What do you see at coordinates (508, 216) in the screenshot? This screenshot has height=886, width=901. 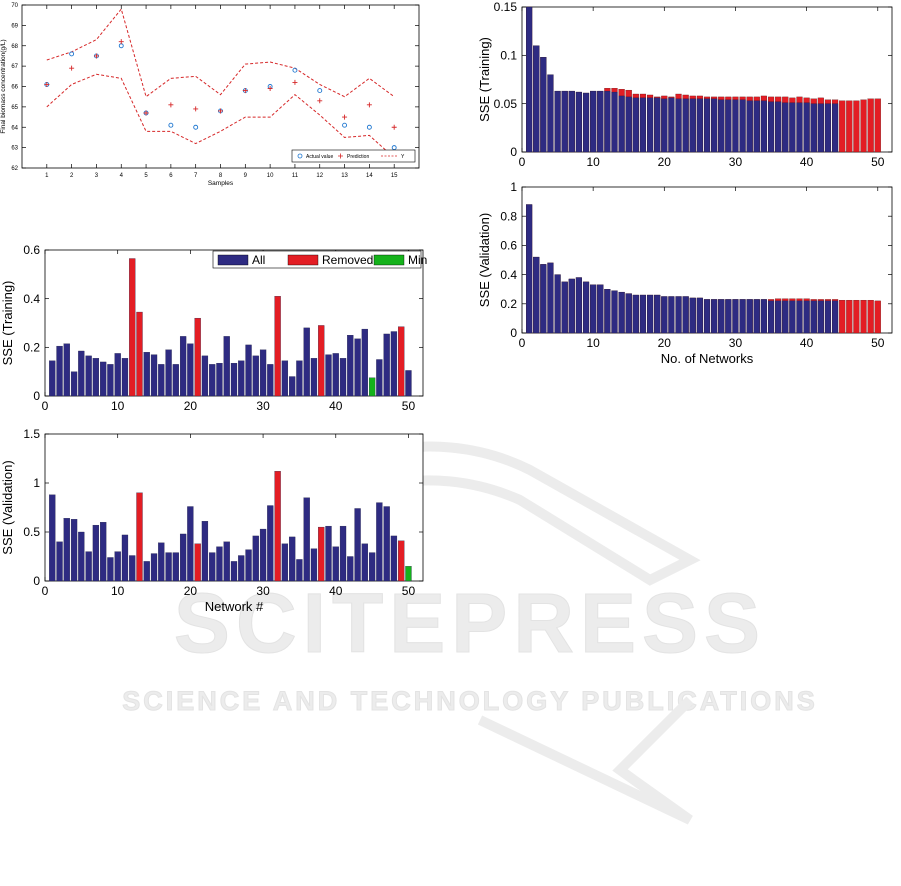 I see `y-tick-label: 0.8` at bounding box center [508, 216].